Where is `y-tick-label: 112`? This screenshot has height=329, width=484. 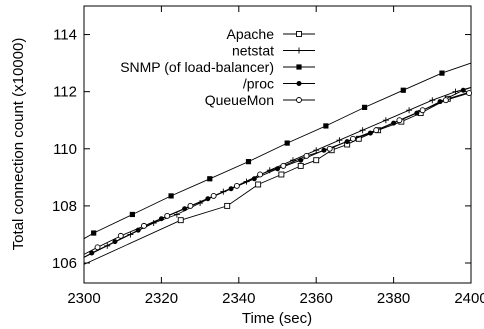
y-tick-label: 112 is located at coordinates (65, 92).